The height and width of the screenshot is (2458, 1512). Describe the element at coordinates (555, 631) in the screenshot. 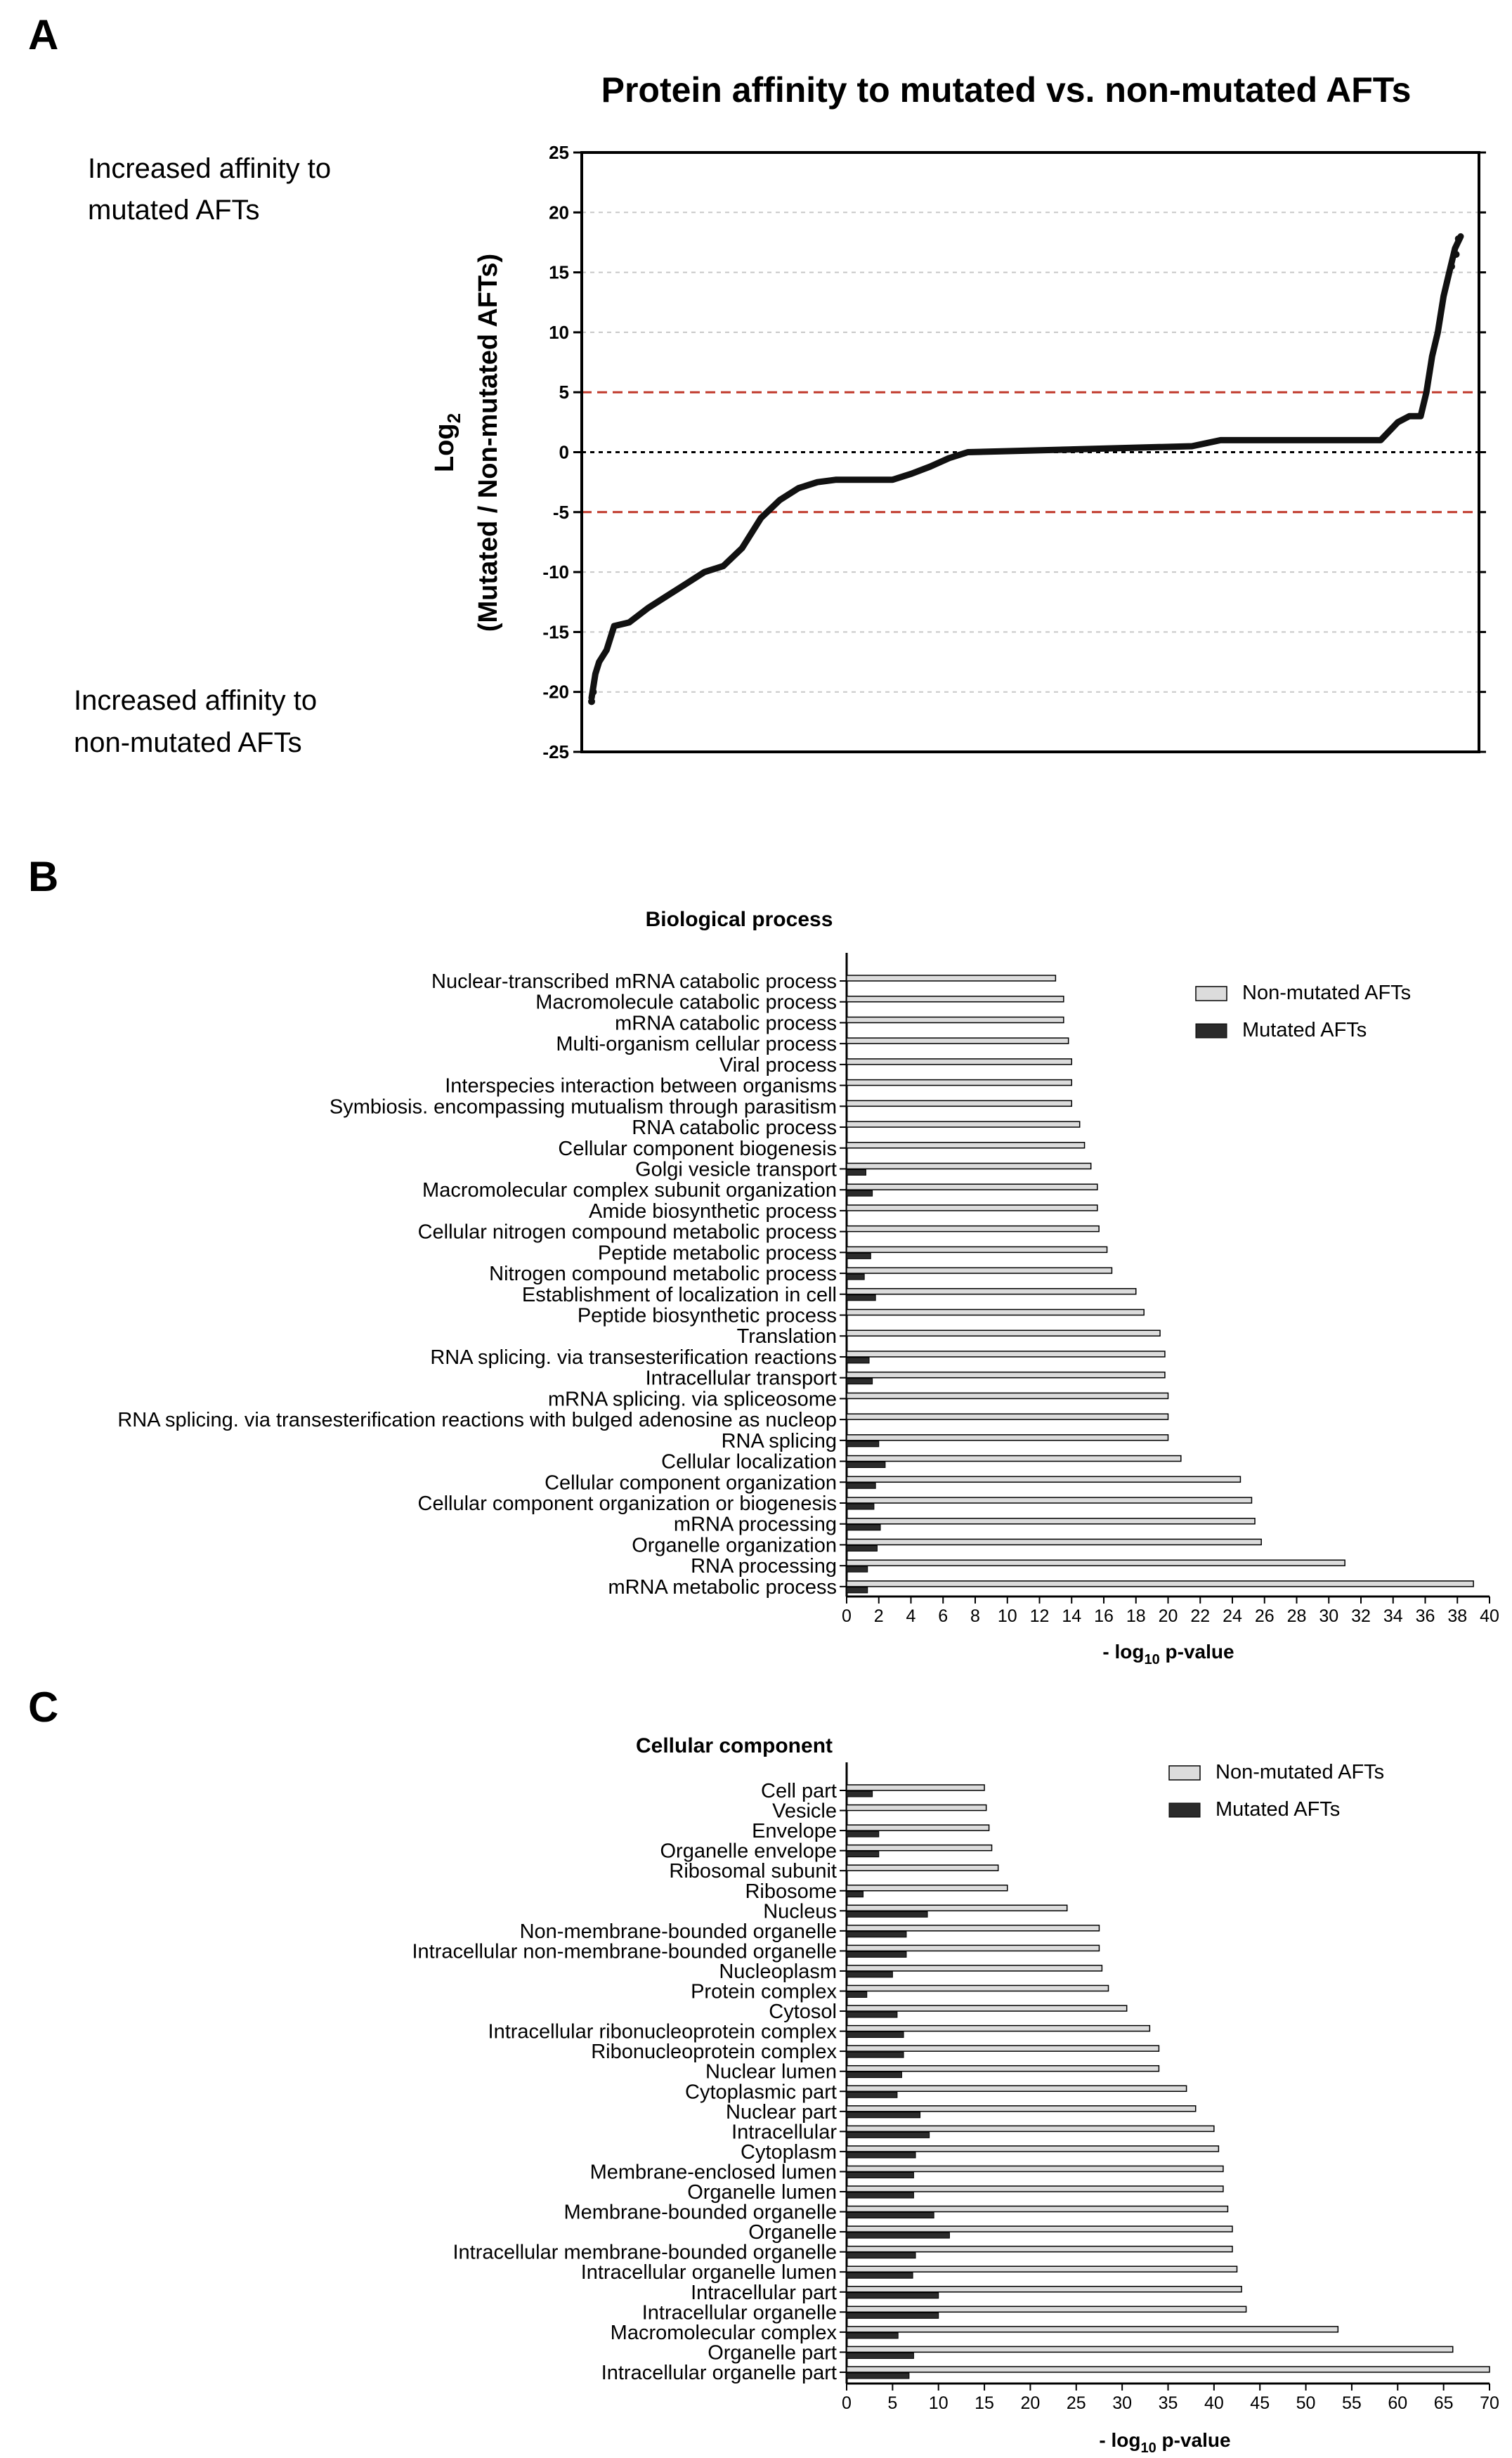

I see `panel-a-ytick-label: -15` at that location.